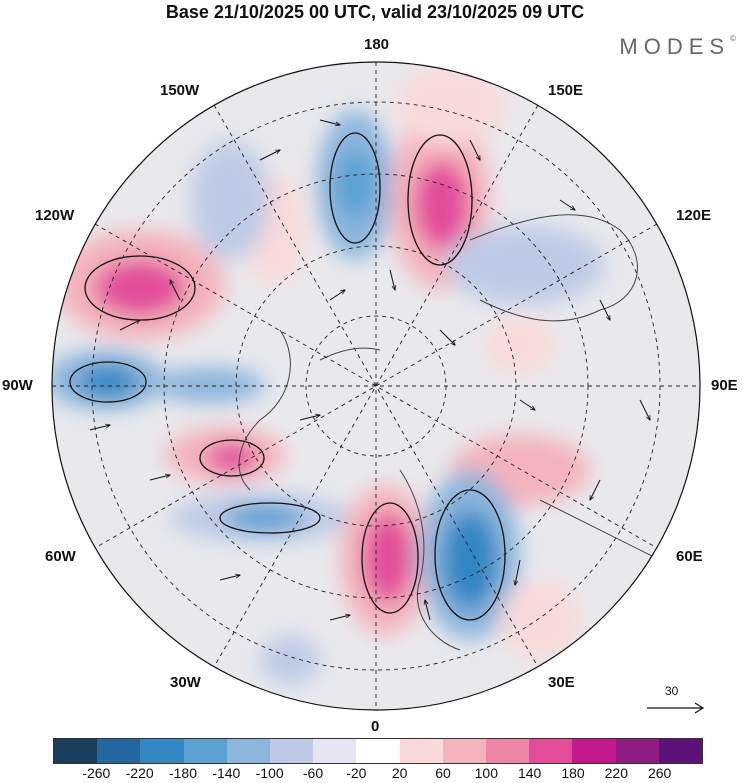  I want to click on colorbar-tick-label: 60, so click(443, 773).